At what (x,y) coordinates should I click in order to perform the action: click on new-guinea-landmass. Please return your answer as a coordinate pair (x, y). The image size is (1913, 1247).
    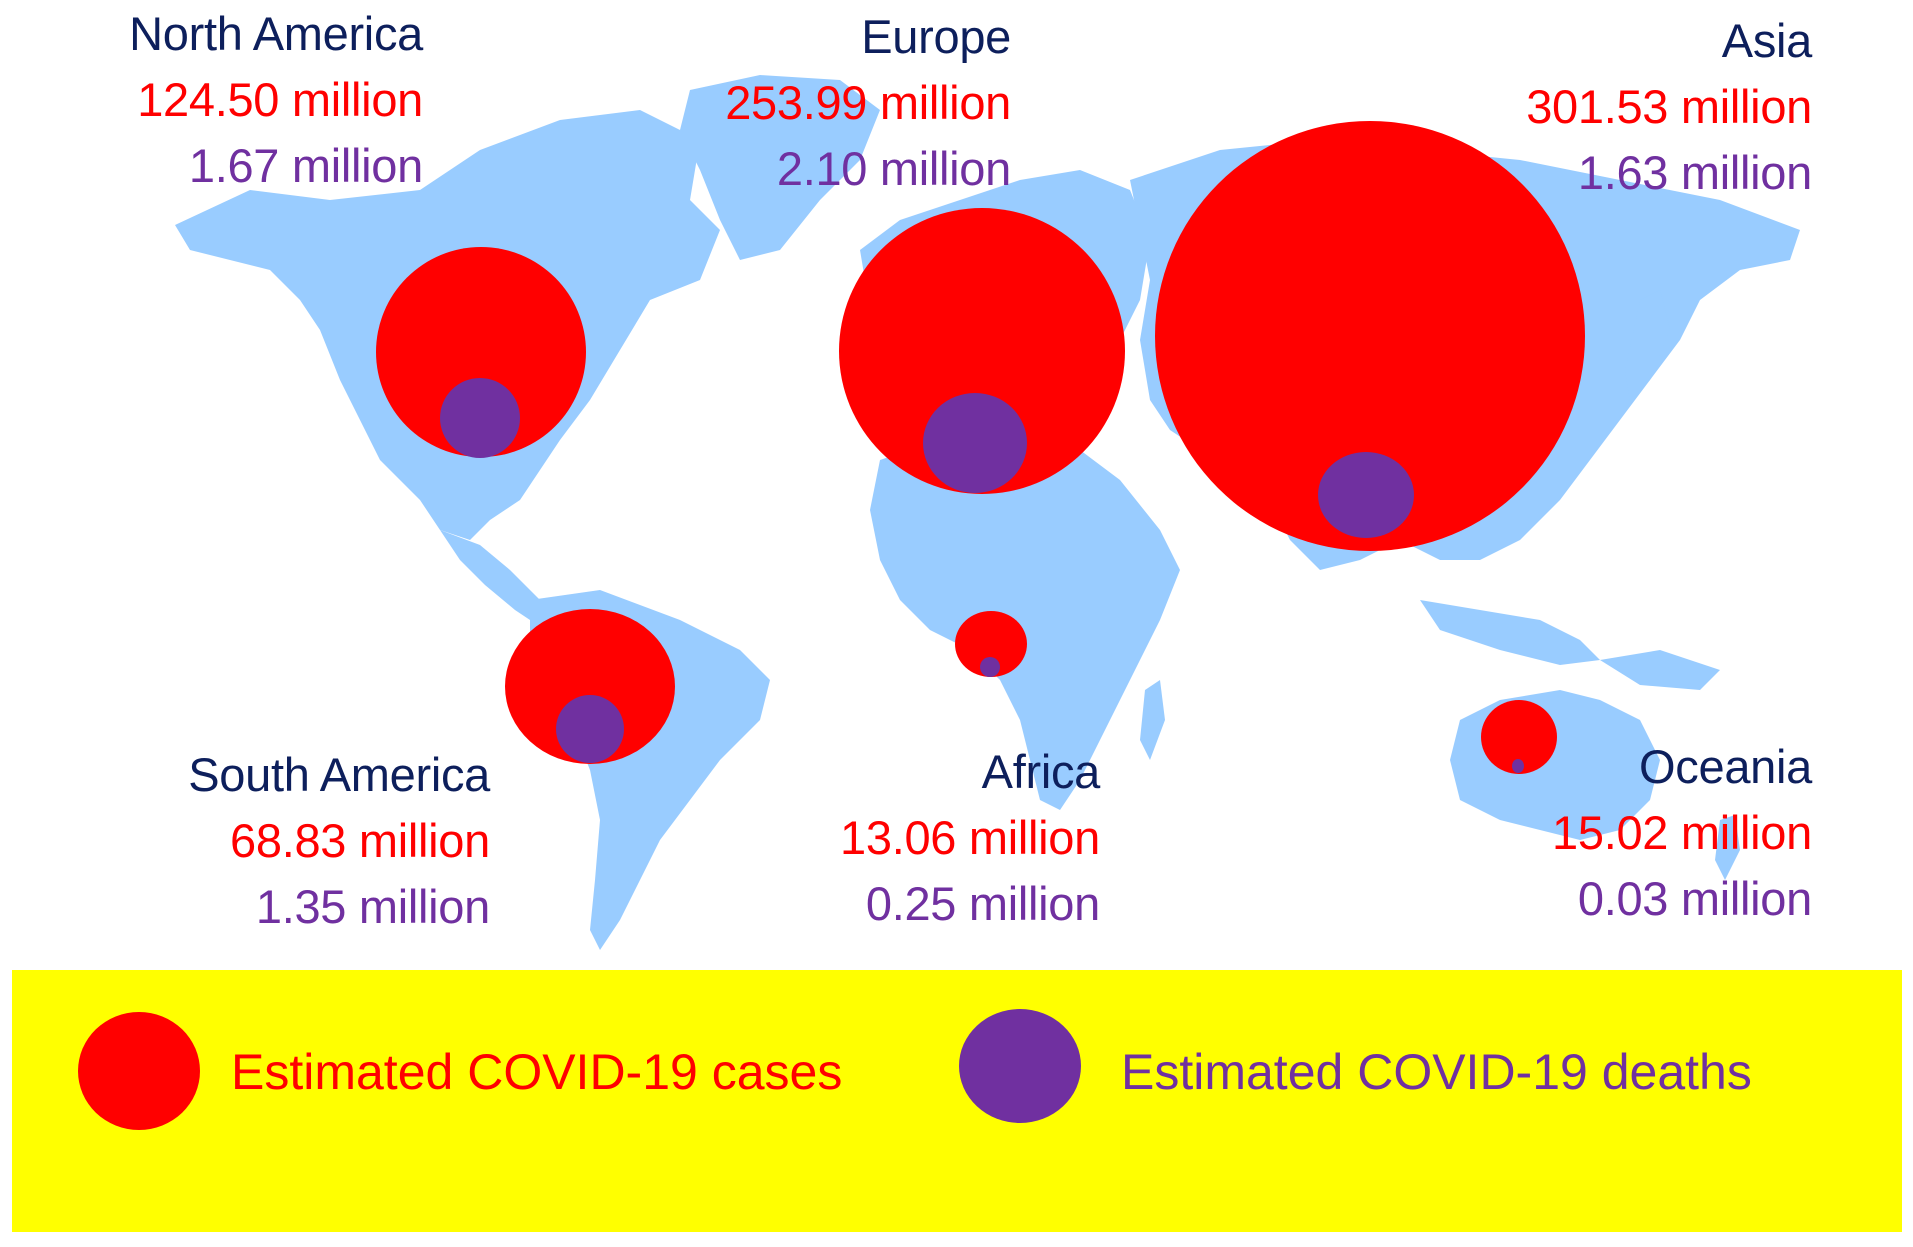
    Looking at the image, I should click on (1660, 670).